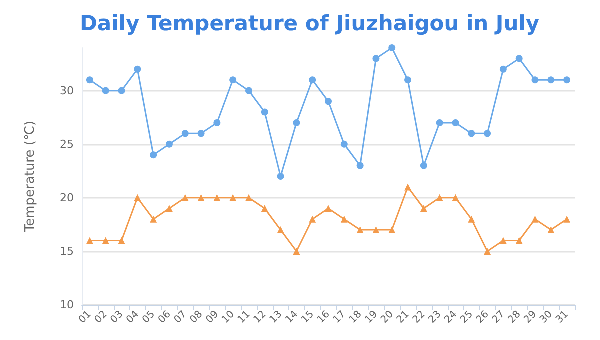  I want to click on x-tick-label: 16, so click(324, 317).